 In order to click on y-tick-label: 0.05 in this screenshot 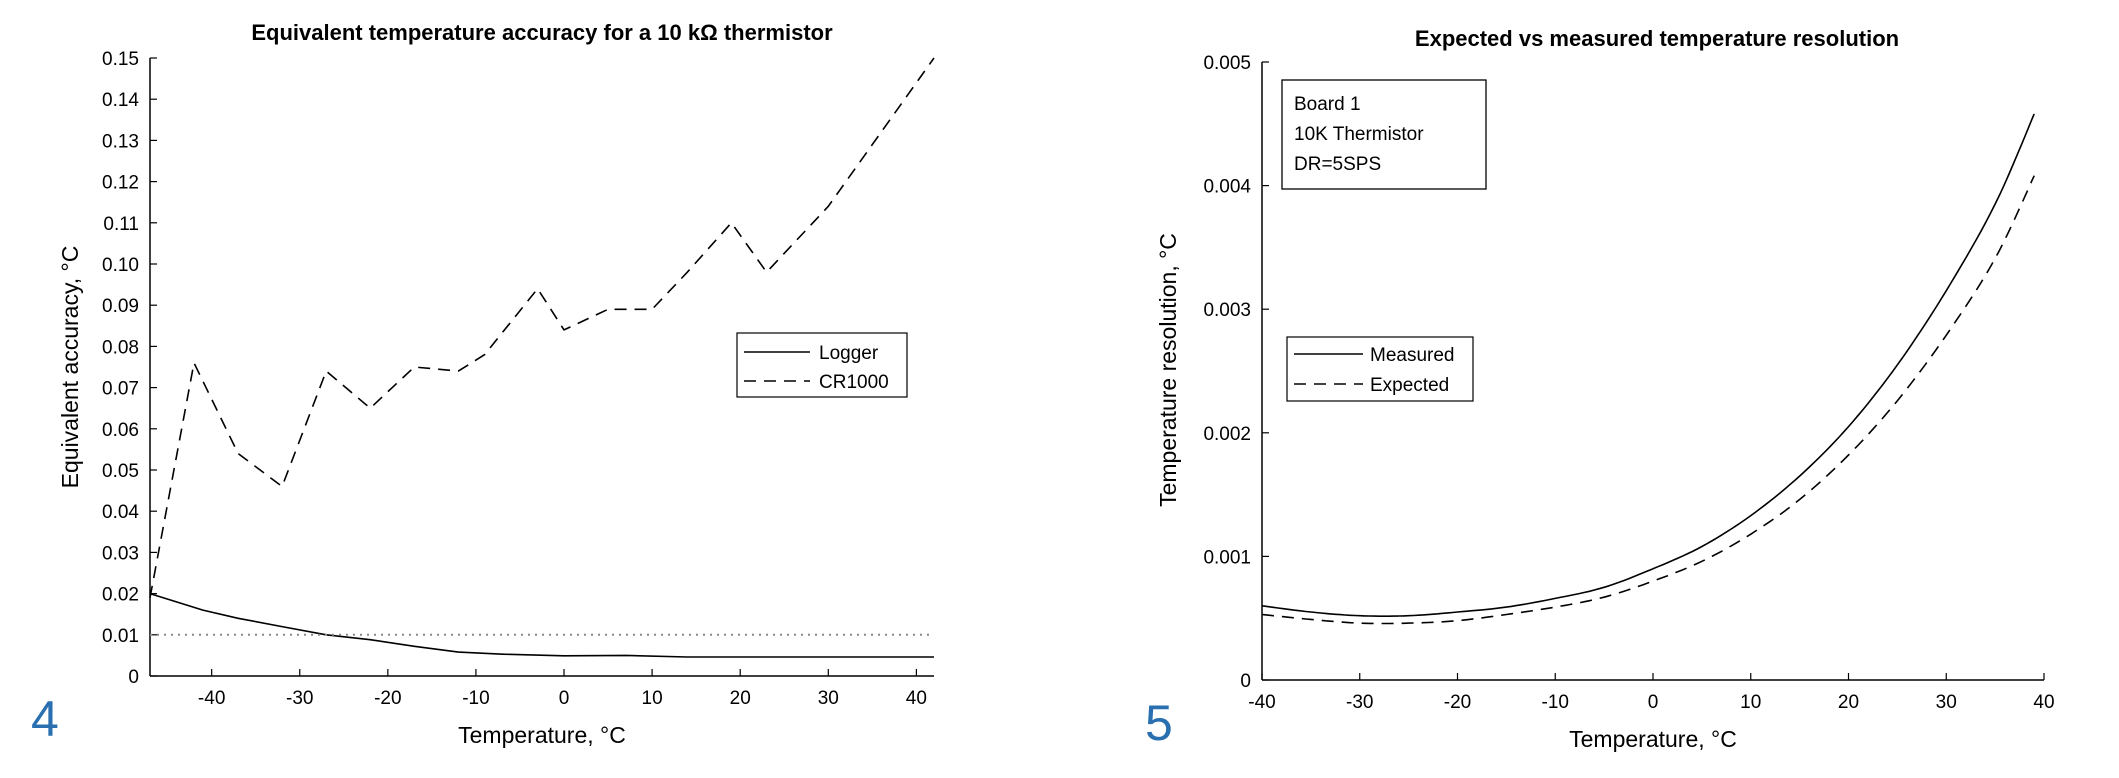, I will do `click(120, 471)`.